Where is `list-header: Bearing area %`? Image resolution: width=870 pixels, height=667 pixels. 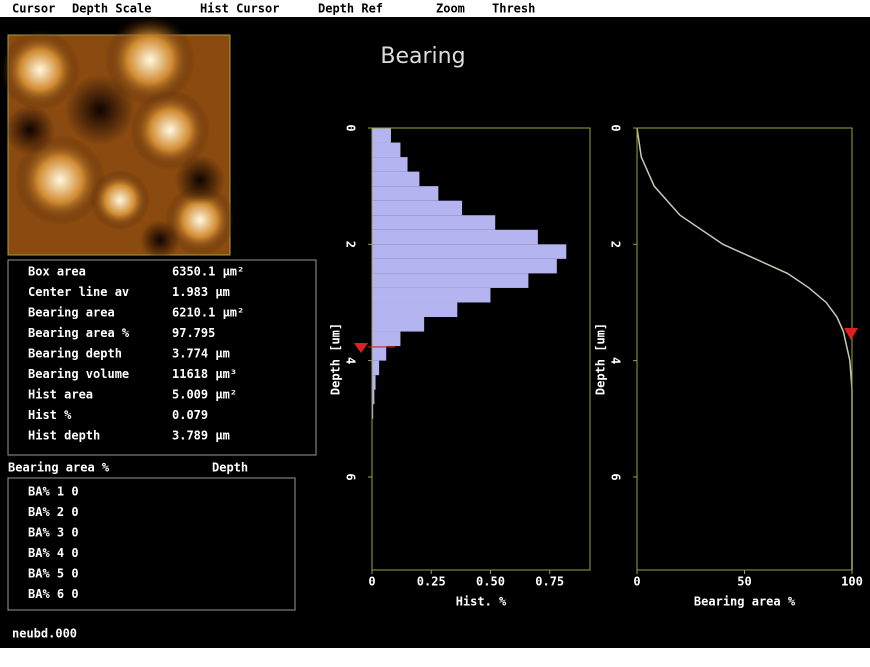
list-header: Bearing area % is located at coordinates (59, 468).